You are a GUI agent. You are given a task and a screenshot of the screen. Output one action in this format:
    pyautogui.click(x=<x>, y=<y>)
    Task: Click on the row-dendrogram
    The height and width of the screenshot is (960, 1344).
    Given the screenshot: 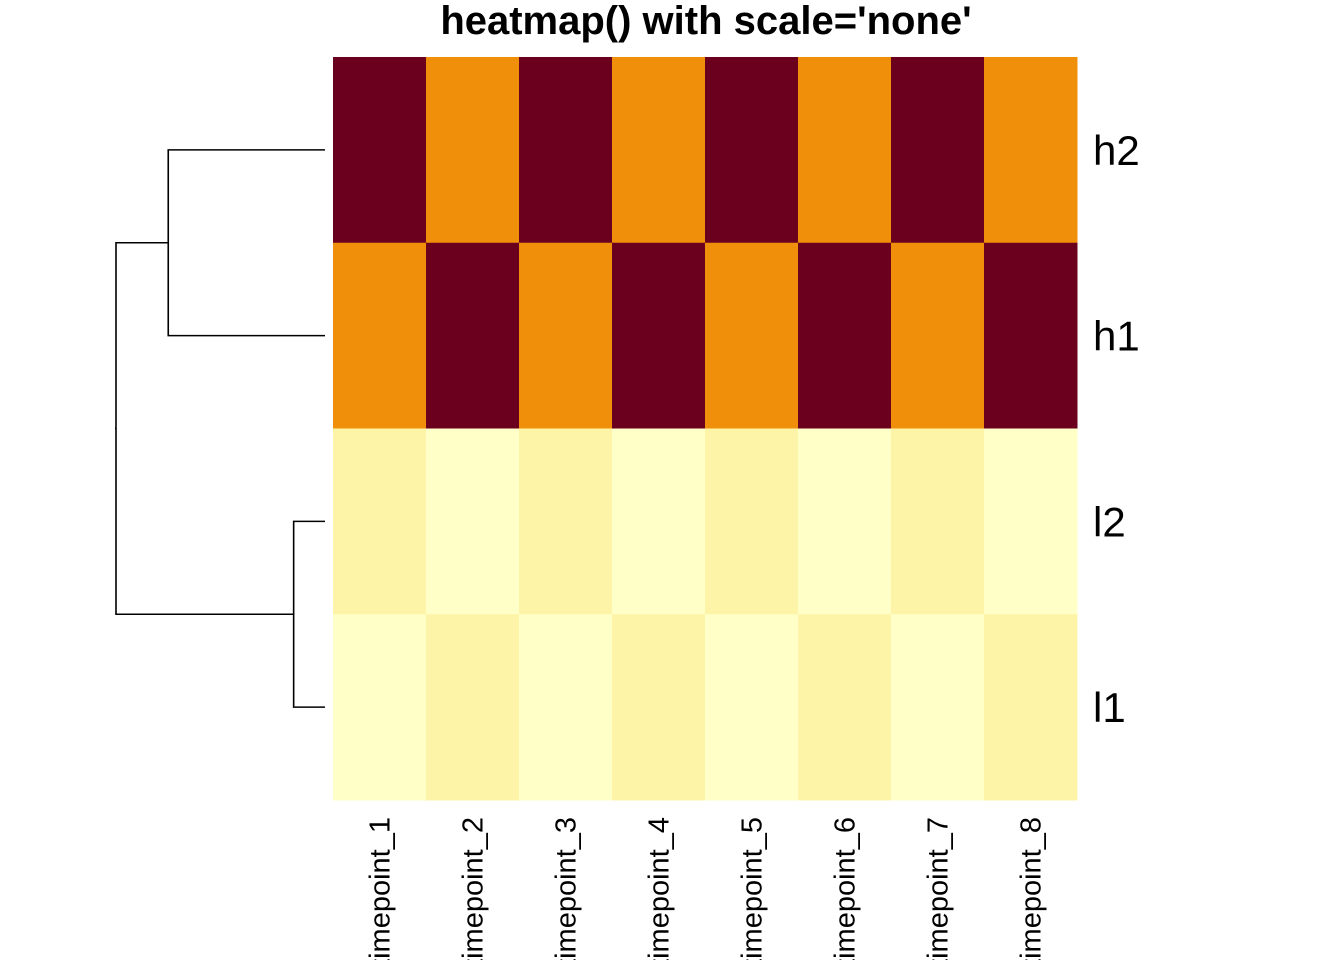 What is the action you would take?
    pyautogui.click(x=220, y=428)
    